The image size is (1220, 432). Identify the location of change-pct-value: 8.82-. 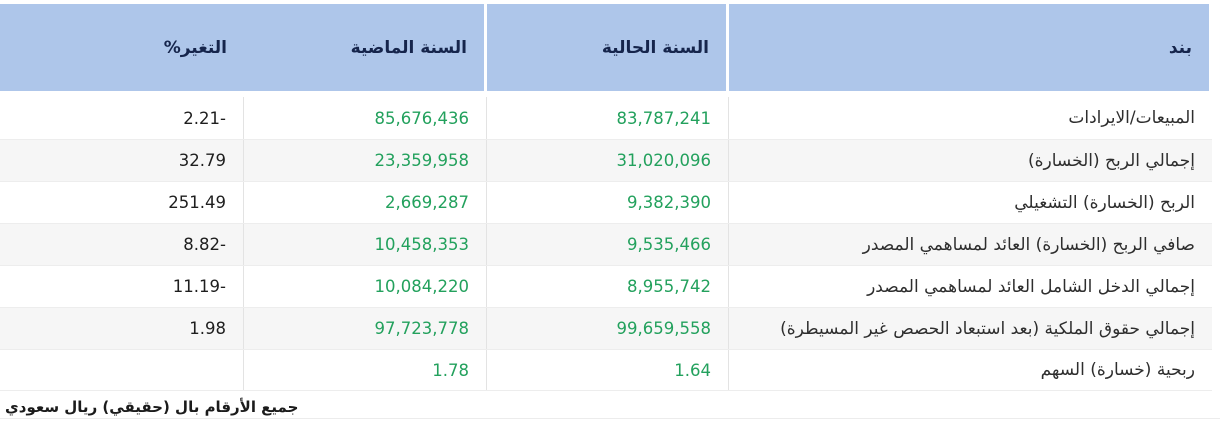
(122, 244).